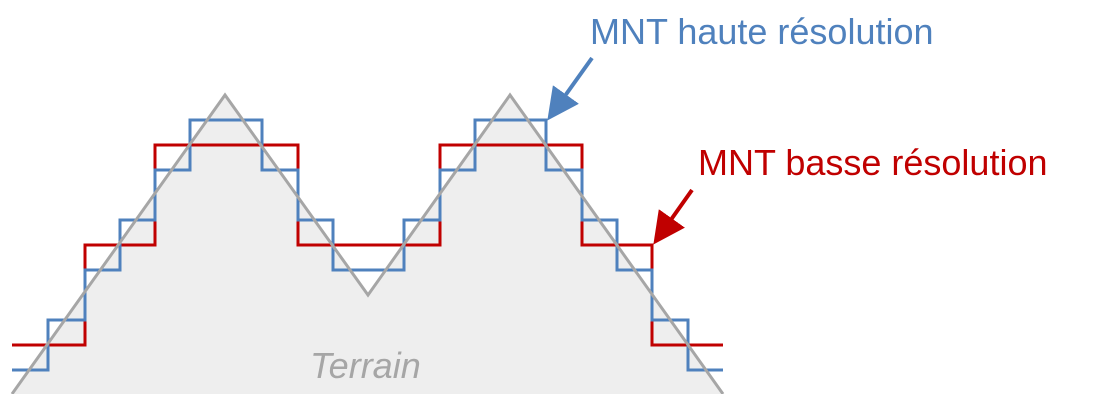 The width and height of the screenshot is (1107, 394). I want to click on low-res-arrow, so click(673, 216).